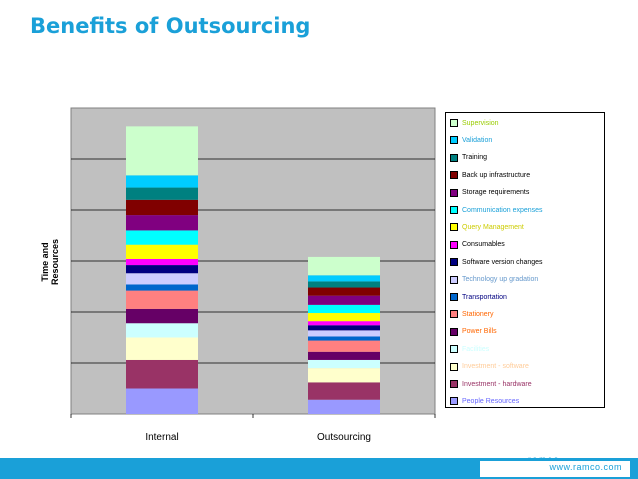  Describe the element at coordinates (344, 266) in the screenshot. I see `bar-outsourcing-supervision` at that location.